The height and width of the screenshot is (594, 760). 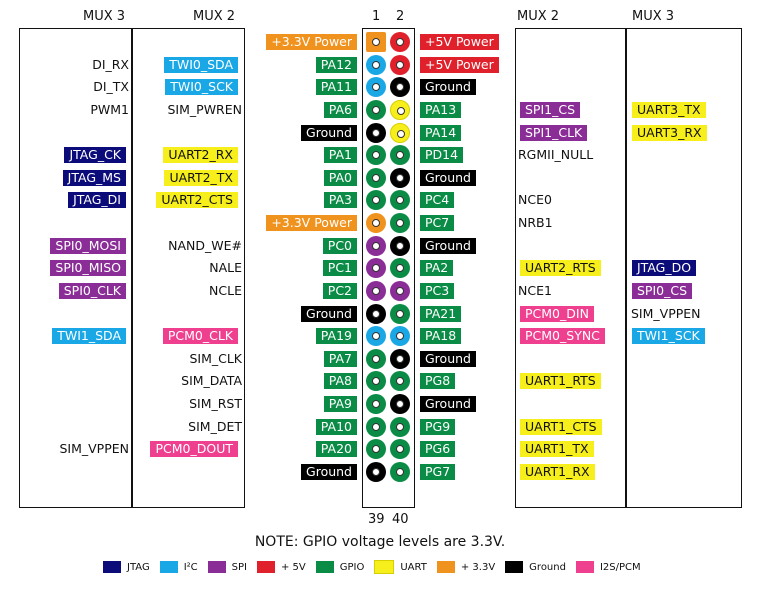 I want to click on mux2-left-label: SIM_RST, so click(x=215, y=404).